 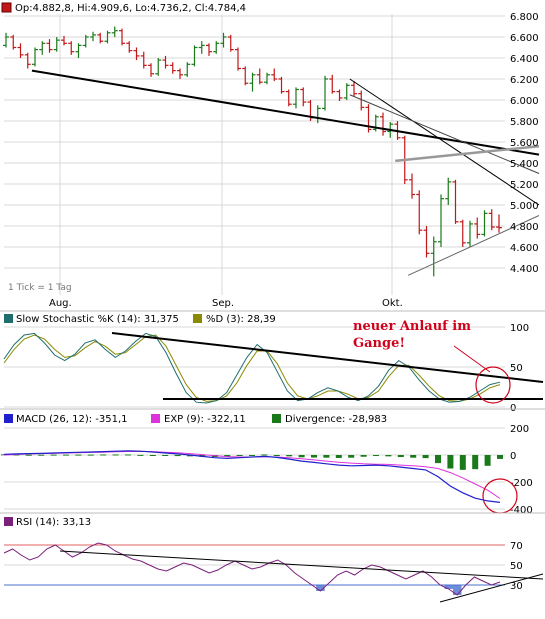 What do you see at coordinates (524, 101) in the screenshot?
I see `price-tick-label: 6.000` at bounding box center [524, 101].